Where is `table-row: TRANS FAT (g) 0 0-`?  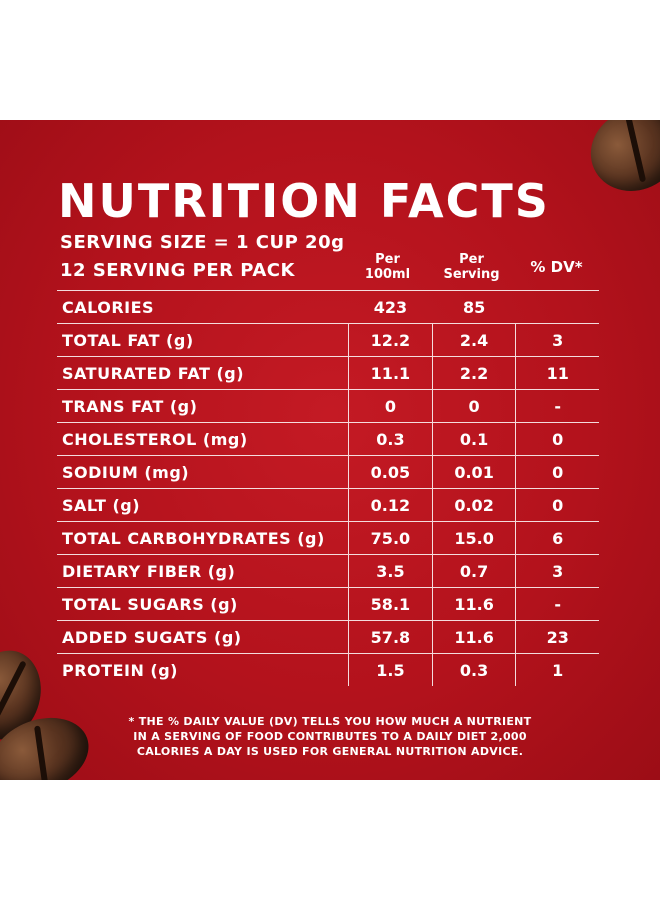 table-row: TRANS FAT (g) 0 0- is located at coordinates (328, 406).